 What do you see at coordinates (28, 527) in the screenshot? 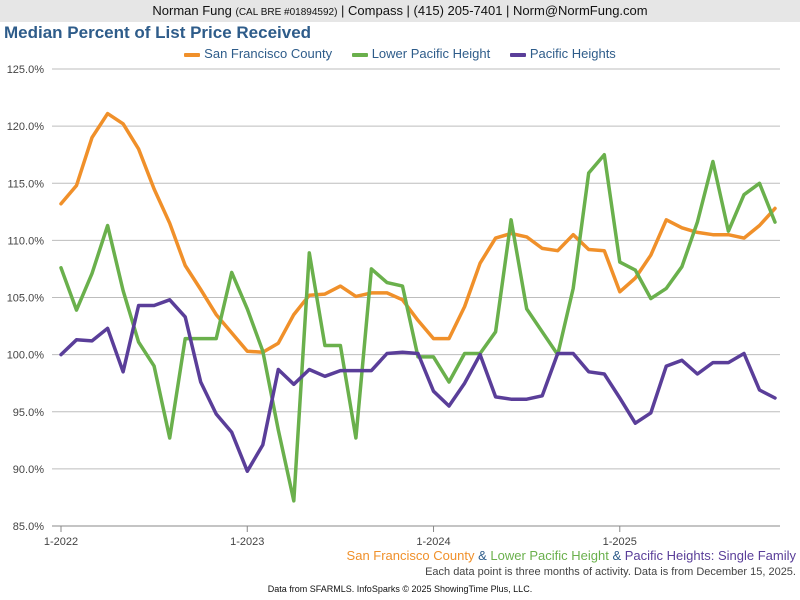
I see `y-tick-label: 85.0%` at bounding box center [28, 527].